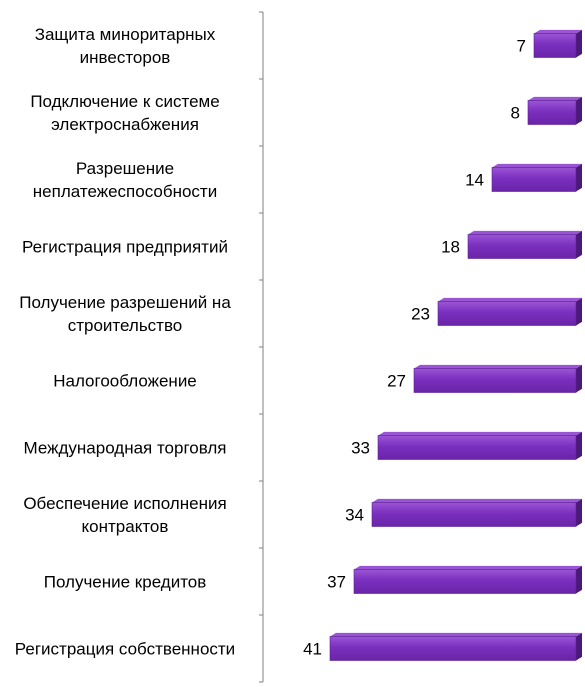  Describe the element at coordinates (125, 168) in the screenshot. I see `category-label-line: Разрешение` at that location.